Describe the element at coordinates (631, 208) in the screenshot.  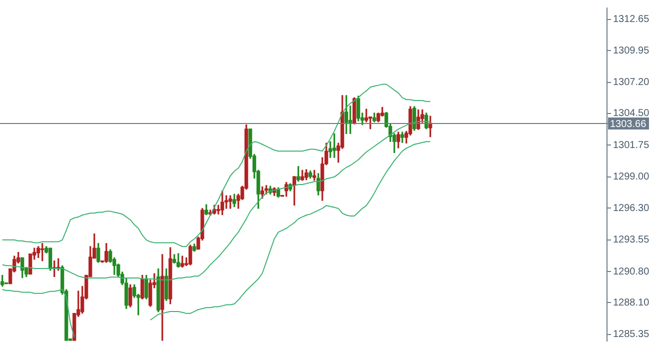
I see `y-tick-label: 1296.30` at that location.